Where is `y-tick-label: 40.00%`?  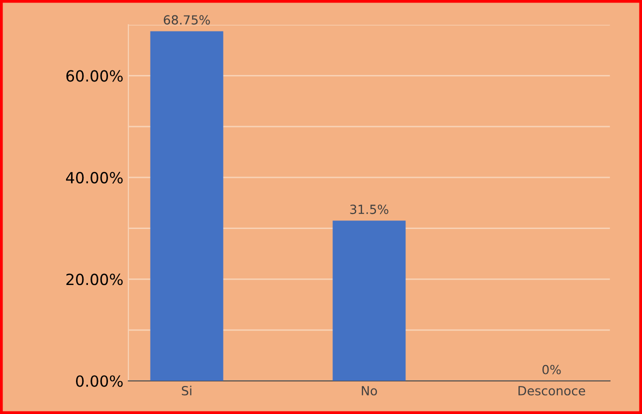 y-tick-label: 40.00% is located at coordinates (94, 178).